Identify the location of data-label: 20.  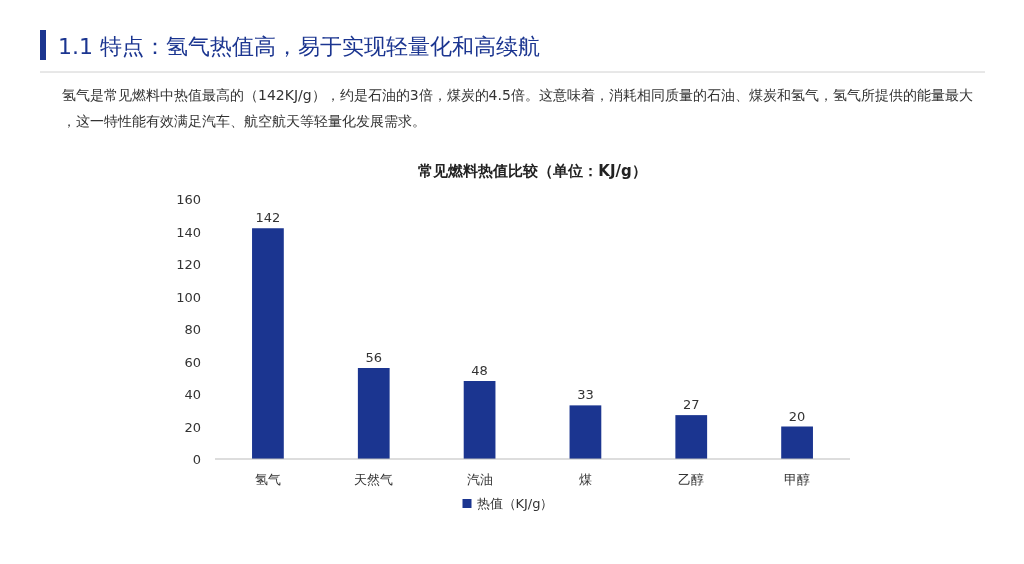
(797, 416).